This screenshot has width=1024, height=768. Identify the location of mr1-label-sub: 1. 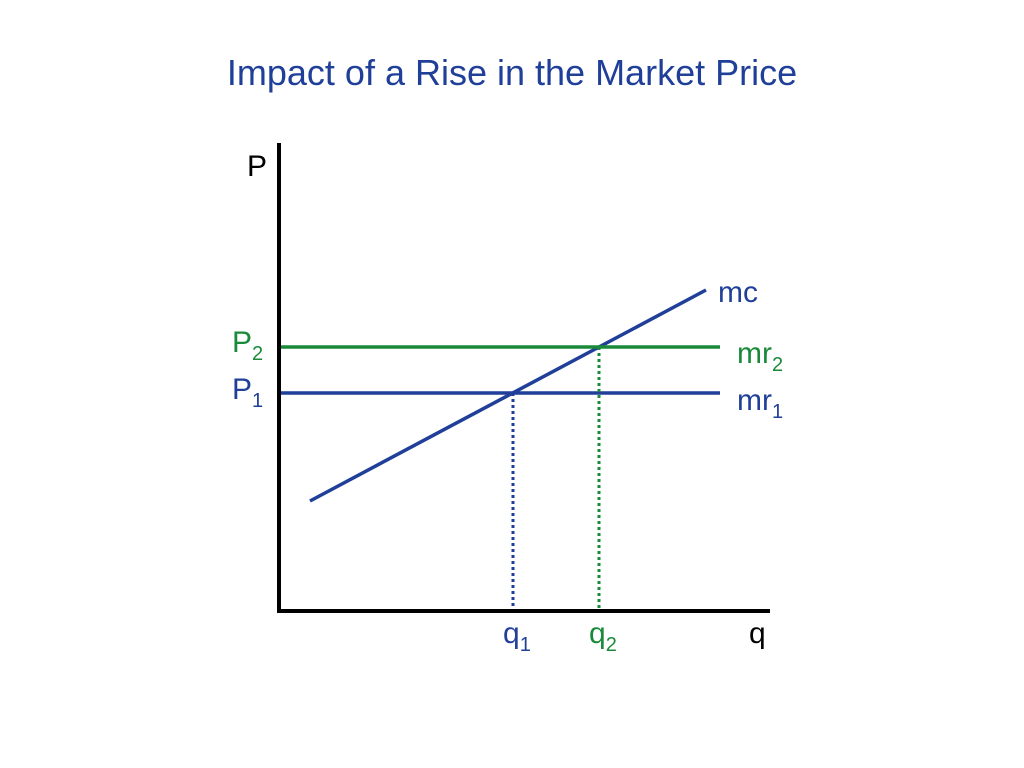
(777, 412).